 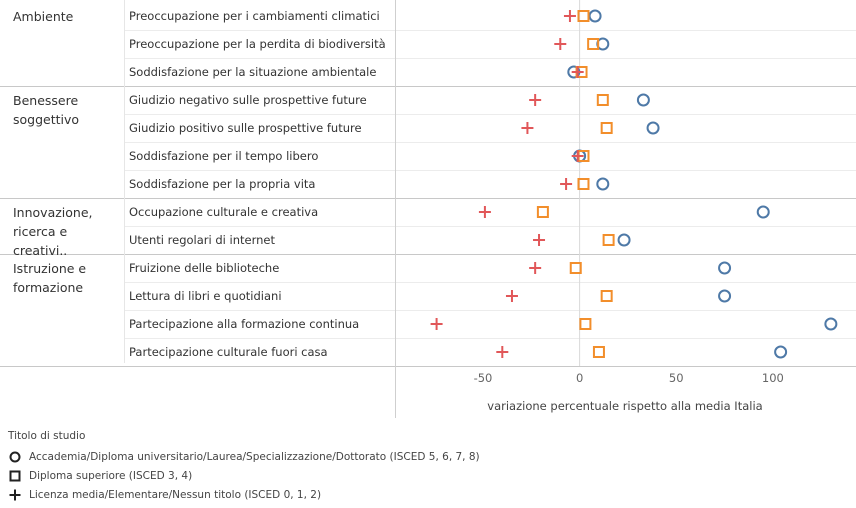 I want to click on plus-icon, so click(x=15, y=494).